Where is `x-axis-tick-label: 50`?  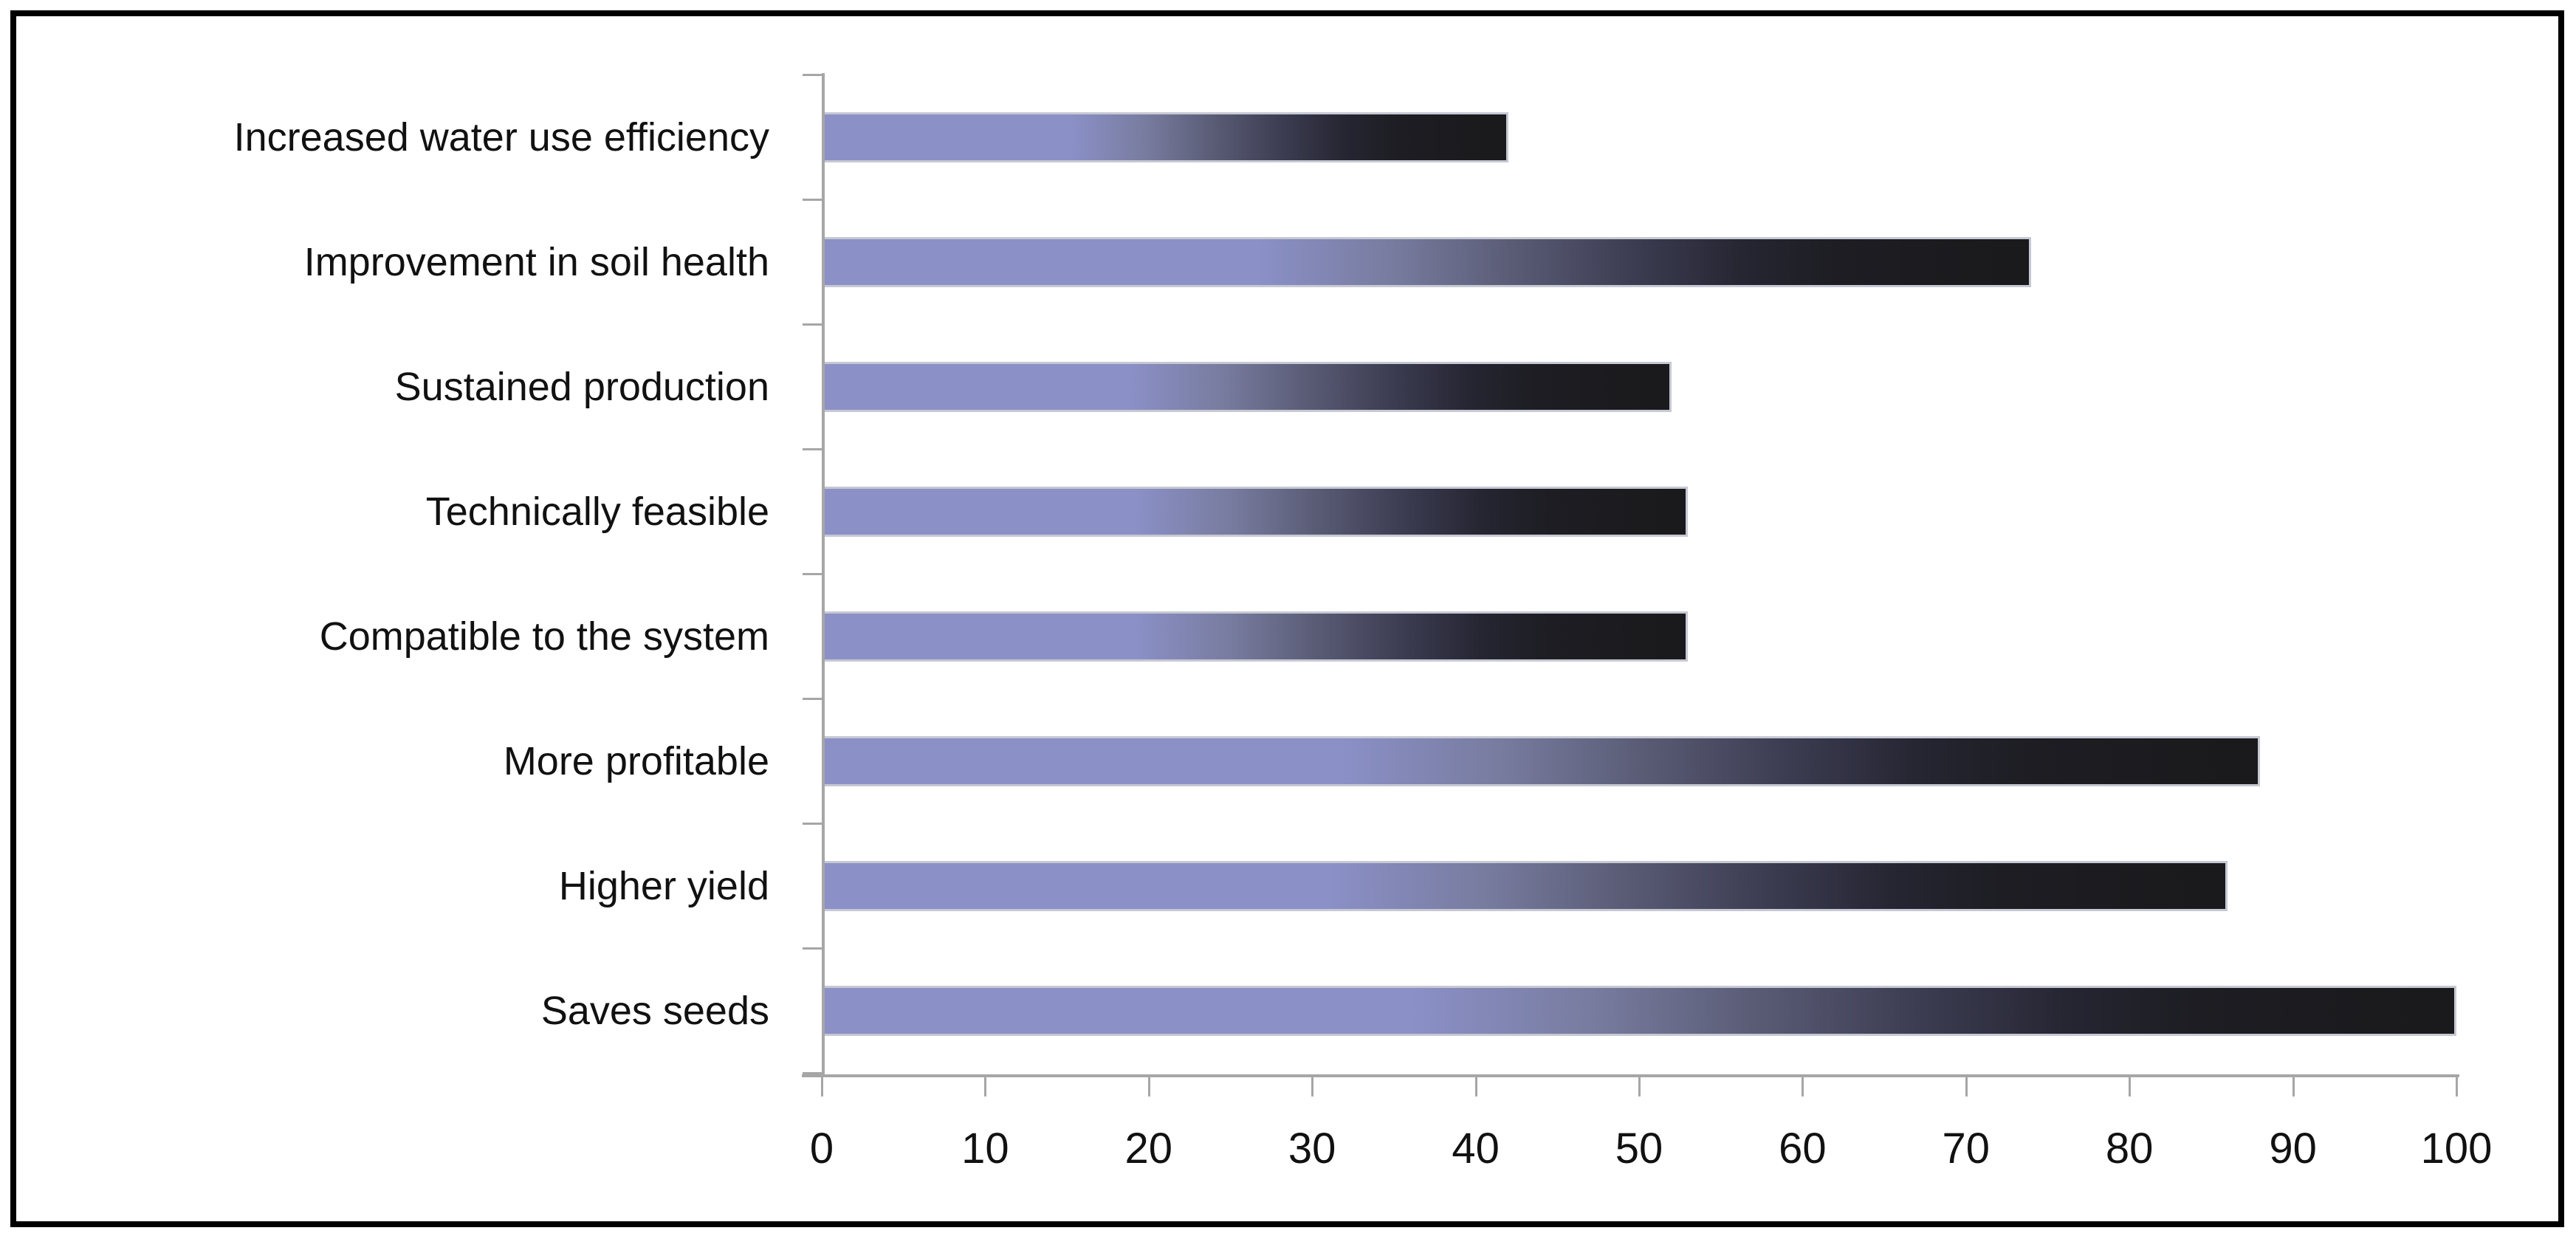 x-axis-tick-label: 50 is located at coordinates (1639, 1149).